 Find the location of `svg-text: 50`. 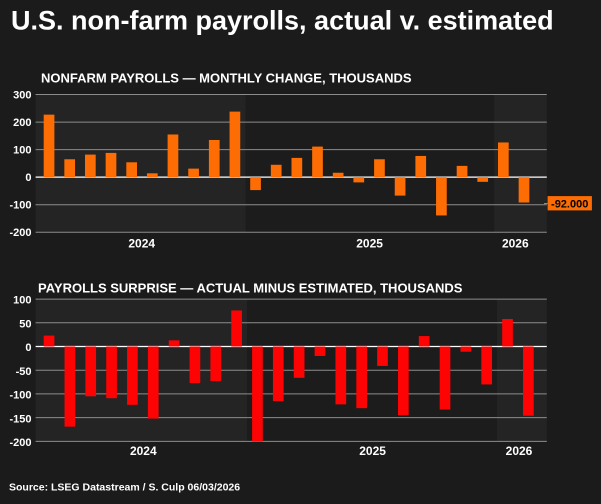

svg-text: 50 is located at coordinates (25, 324).